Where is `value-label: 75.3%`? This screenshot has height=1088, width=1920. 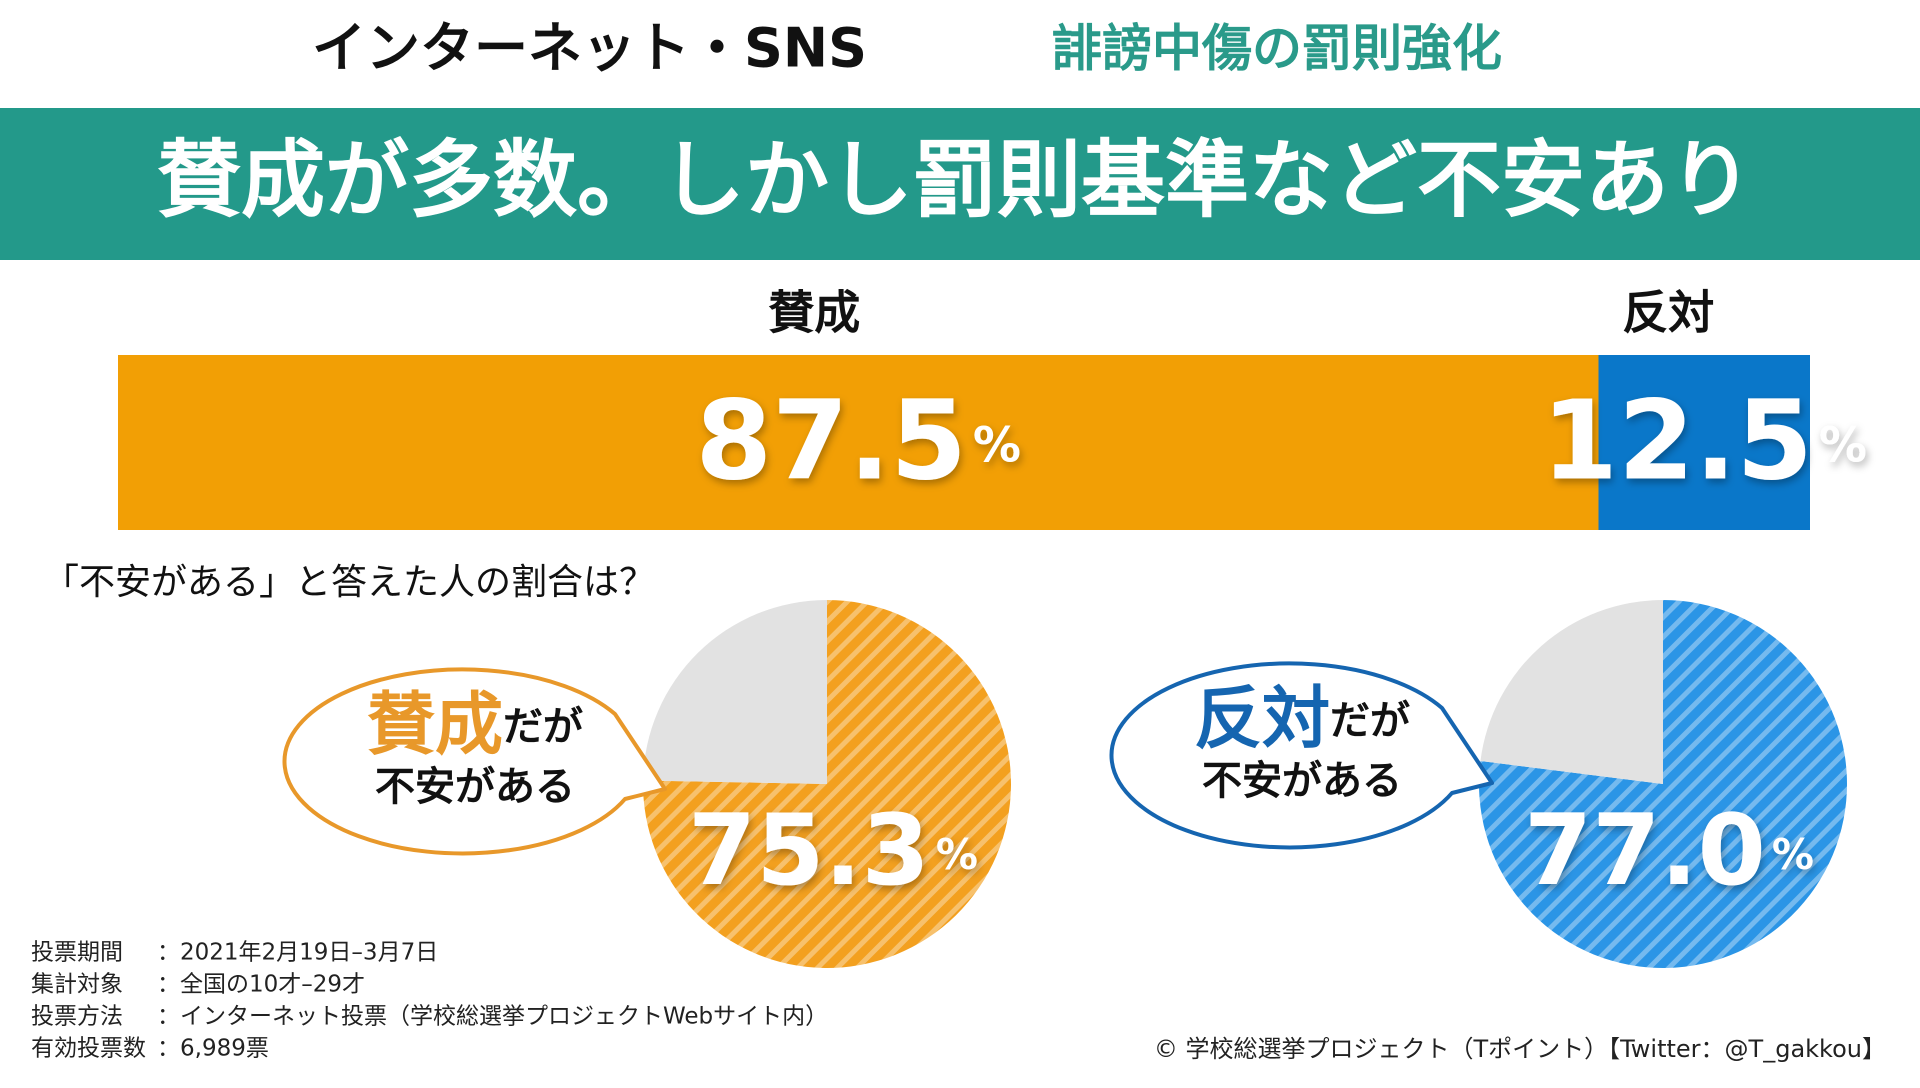
value-label: 75.3% is located at coordinates (833, 851).